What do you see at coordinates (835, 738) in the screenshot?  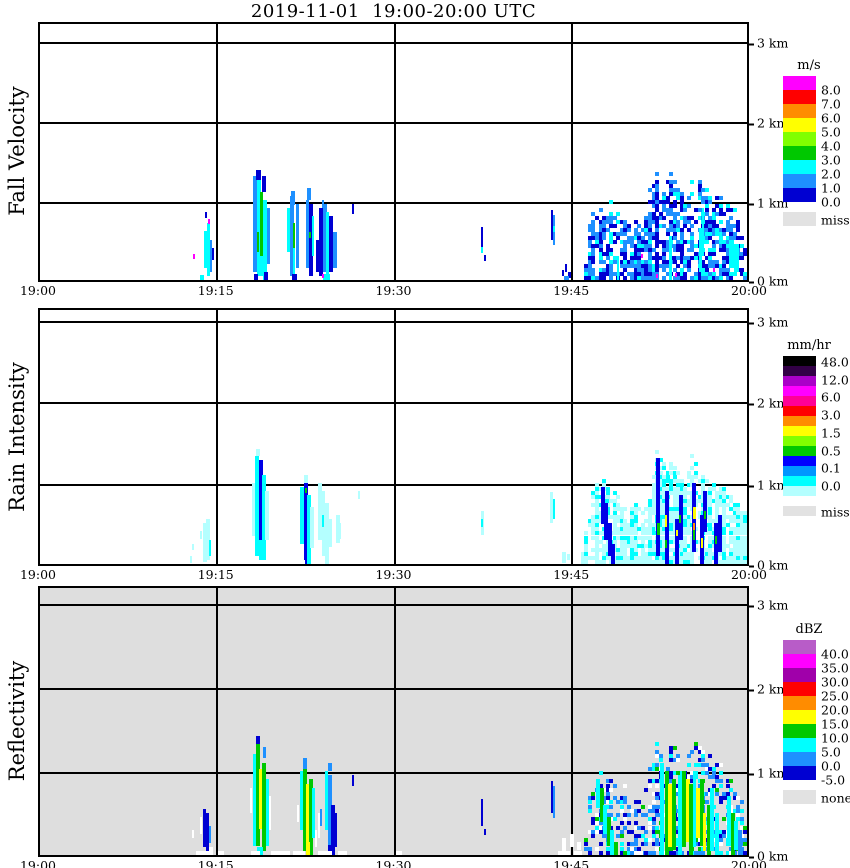 I see `legend-value-label: 10.0` at bounding box center [835, 738].